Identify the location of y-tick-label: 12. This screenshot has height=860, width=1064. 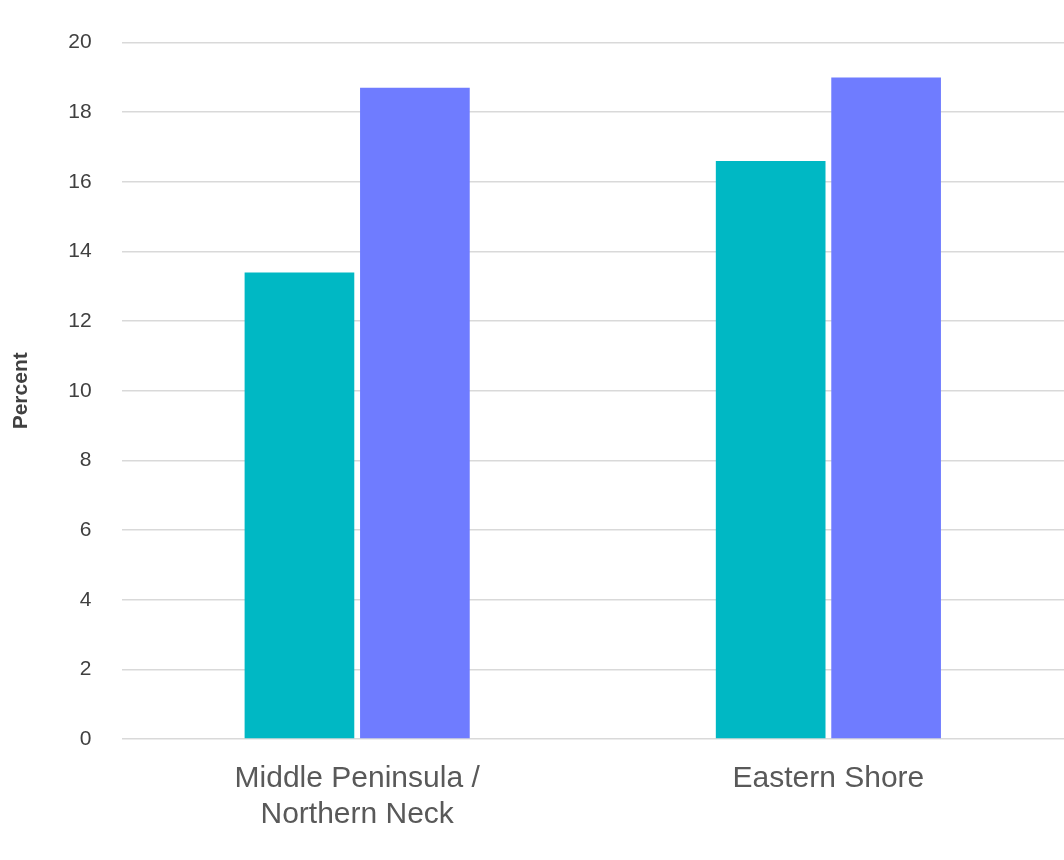
(80, 319).